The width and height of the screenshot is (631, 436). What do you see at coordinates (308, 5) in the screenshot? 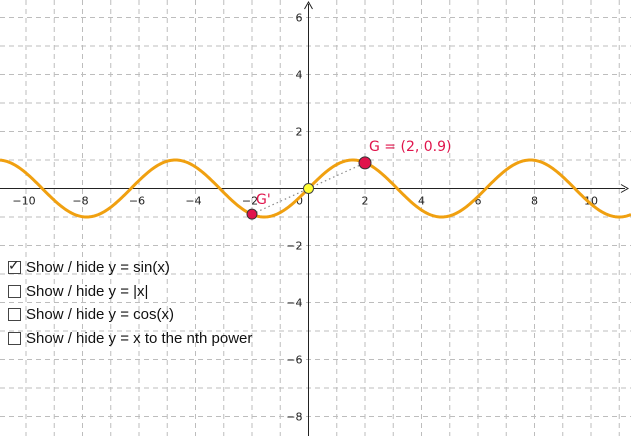
I see `y-axis-arrow` at bounding box center [308, 5].